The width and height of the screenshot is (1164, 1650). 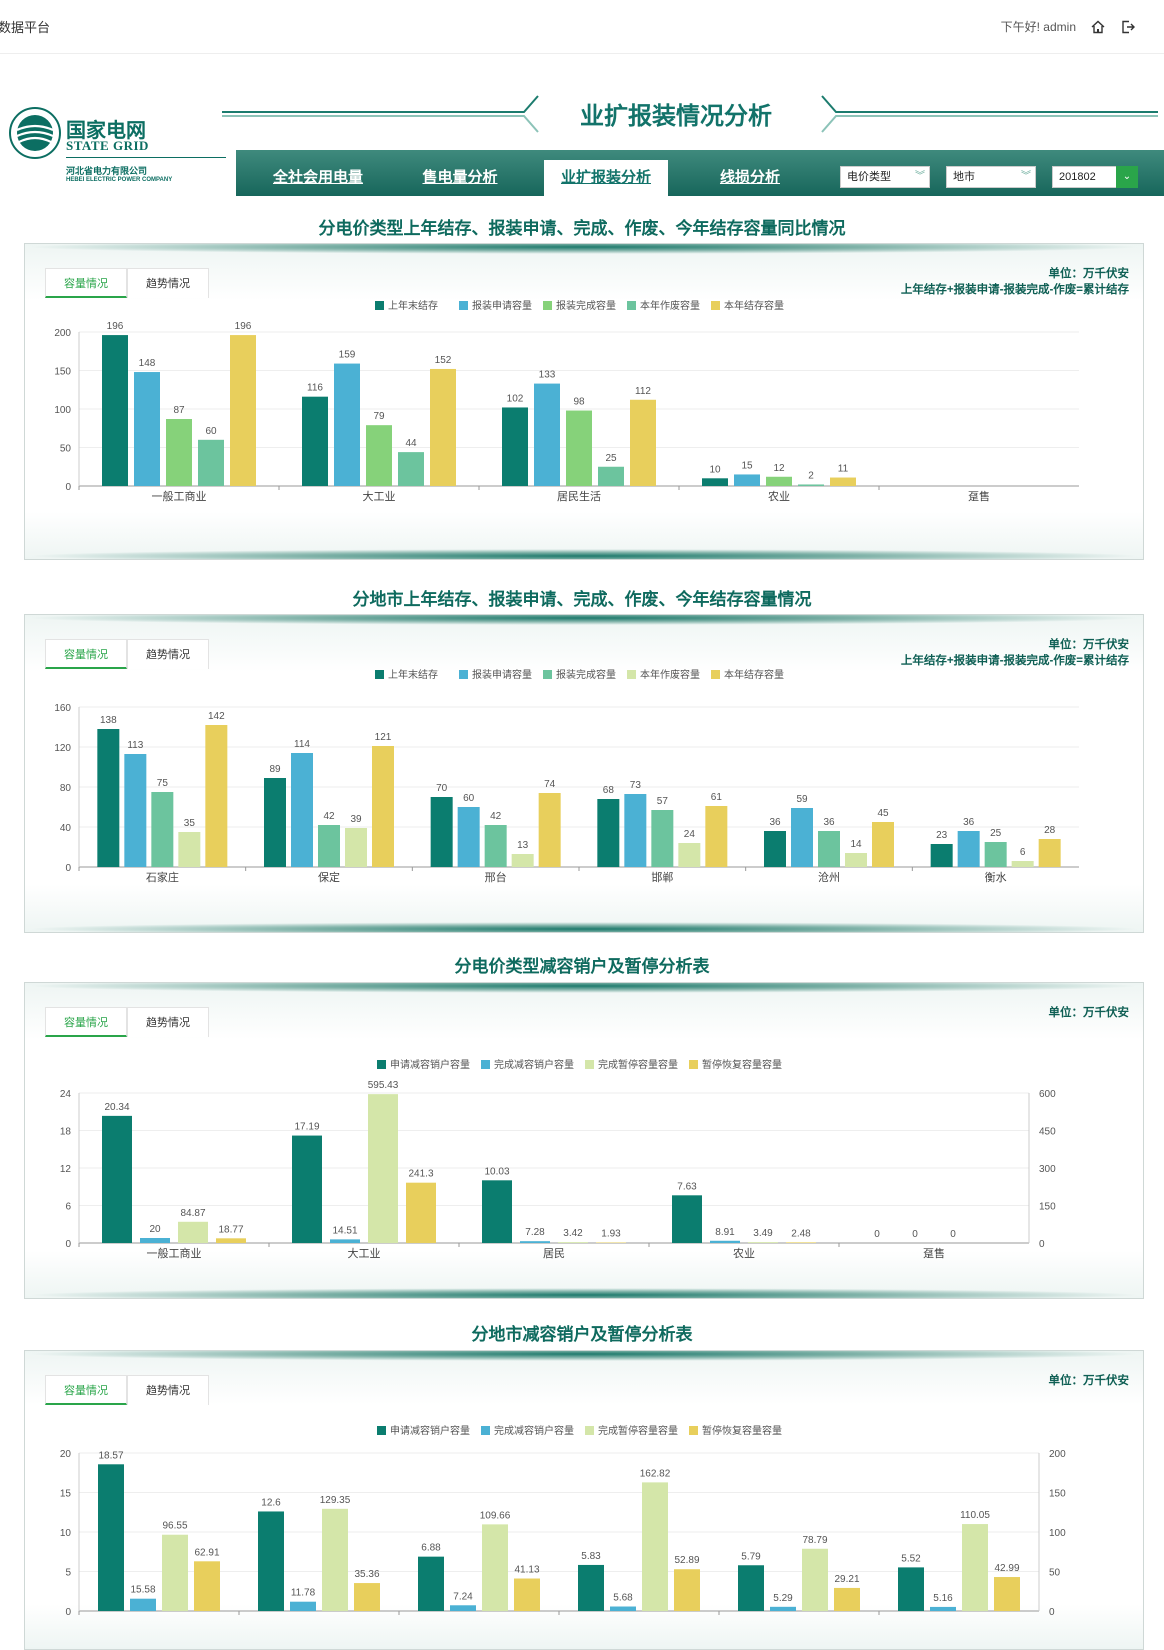 What do you see at coordinates (66, 1169) in the screenshot?
I see `y-tick-label: 12` at bounding box center [66, 1169].